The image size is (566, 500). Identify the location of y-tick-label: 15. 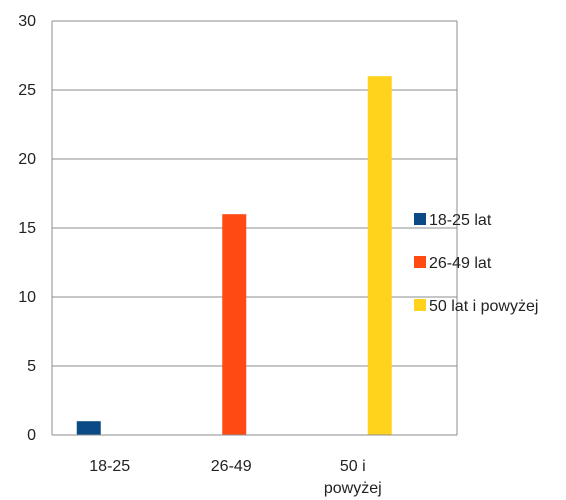
(27, 228).